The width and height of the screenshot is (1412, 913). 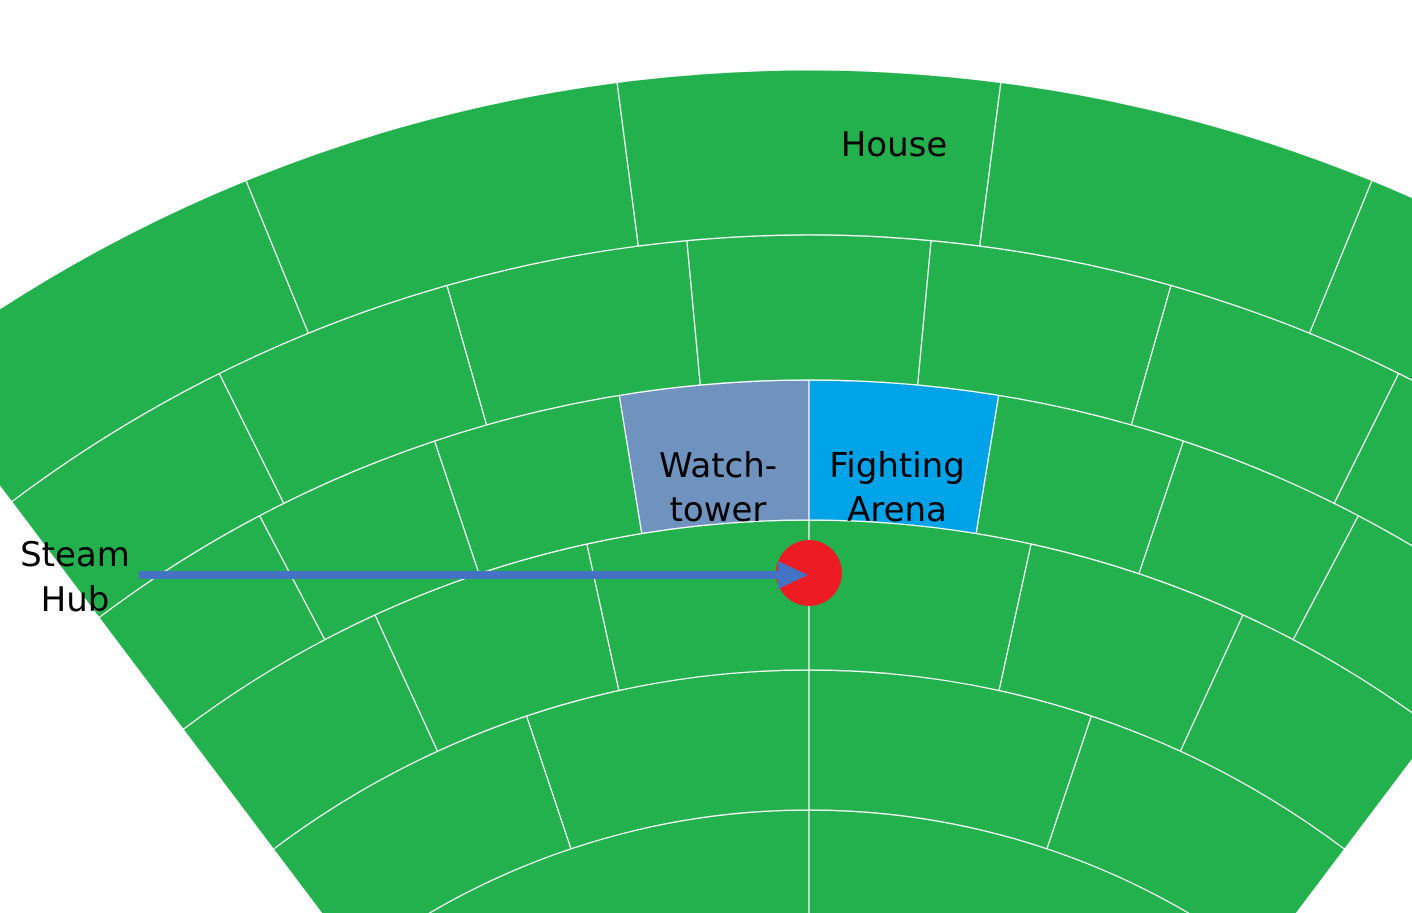 I want to click on fighting-arena-label-line2: Arena, so click(x=897, y=510).